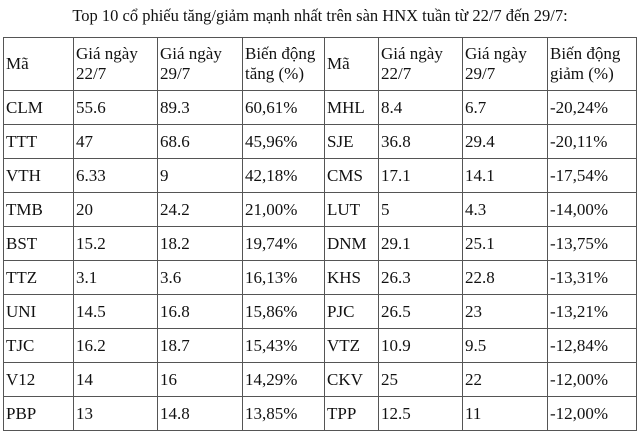  Describe the element at coordinates (200, 175) in the screenshot. I see `table-cell: 9` at that location.